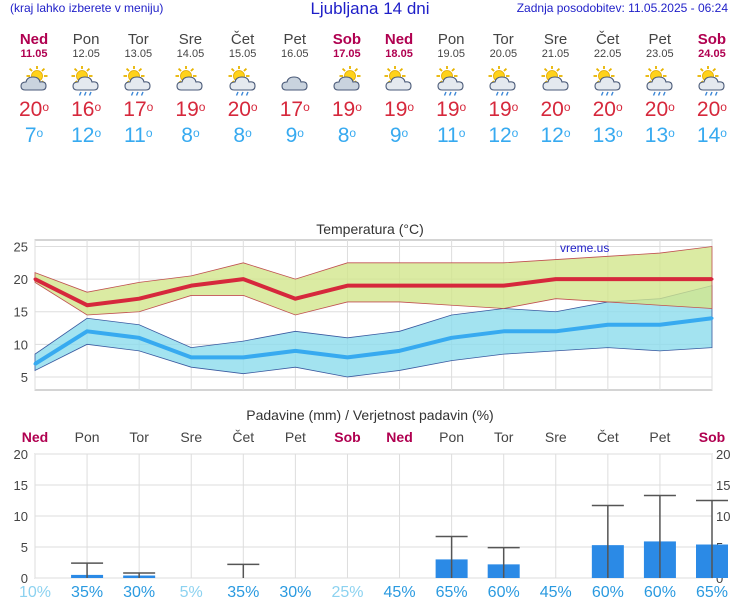  What do you see at coordinates (87, 8) in the screenshot?
I see `menu-hint: (kraj lahko izberete v meniju)` at bounding box center [87, 8].